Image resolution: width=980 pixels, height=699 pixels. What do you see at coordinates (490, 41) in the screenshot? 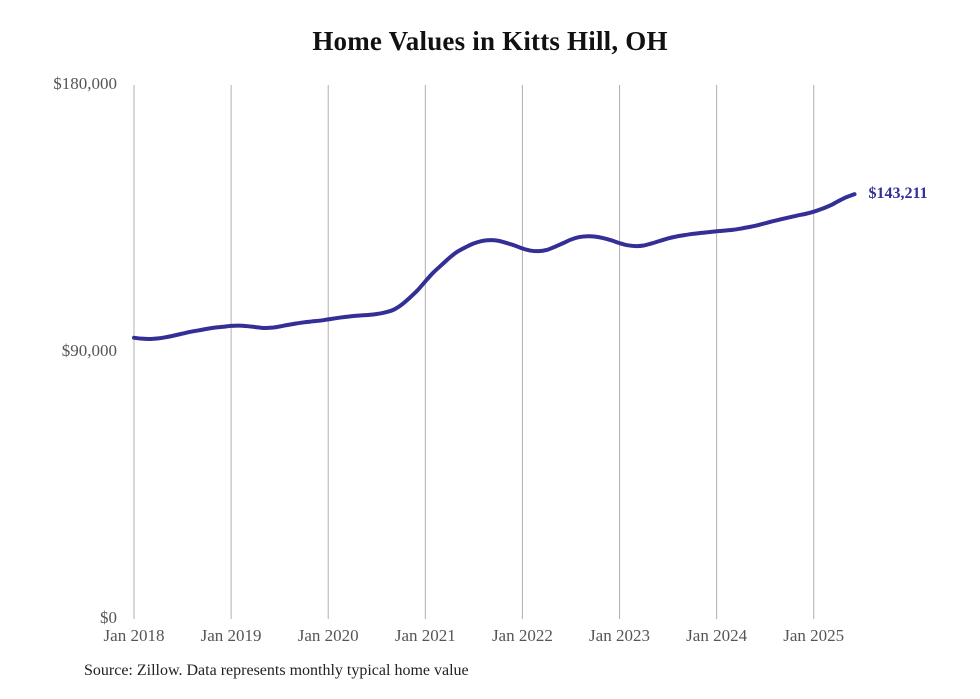
I see `page-title: Home Values in Kitts Hill, OH` at bounding box center [490, 41].